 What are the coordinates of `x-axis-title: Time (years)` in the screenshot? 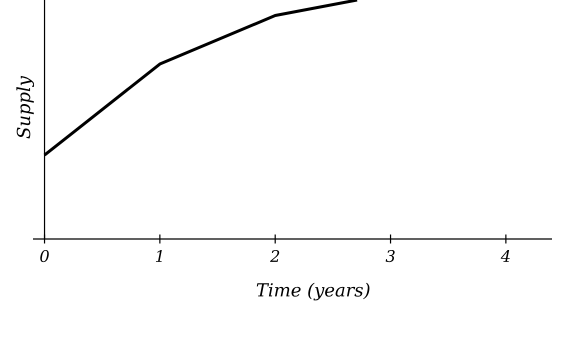 It's located at (313, 291).